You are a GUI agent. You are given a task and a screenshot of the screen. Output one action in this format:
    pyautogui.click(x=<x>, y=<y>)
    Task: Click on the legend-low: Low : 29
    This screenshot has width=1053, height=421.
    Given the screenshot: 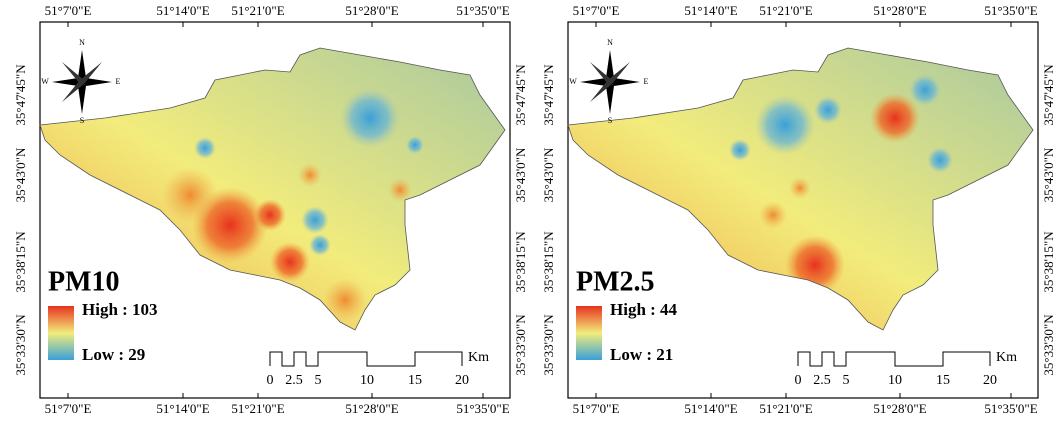 What is the action you would take?
    pyautogui.click(x=113, y=354)
    